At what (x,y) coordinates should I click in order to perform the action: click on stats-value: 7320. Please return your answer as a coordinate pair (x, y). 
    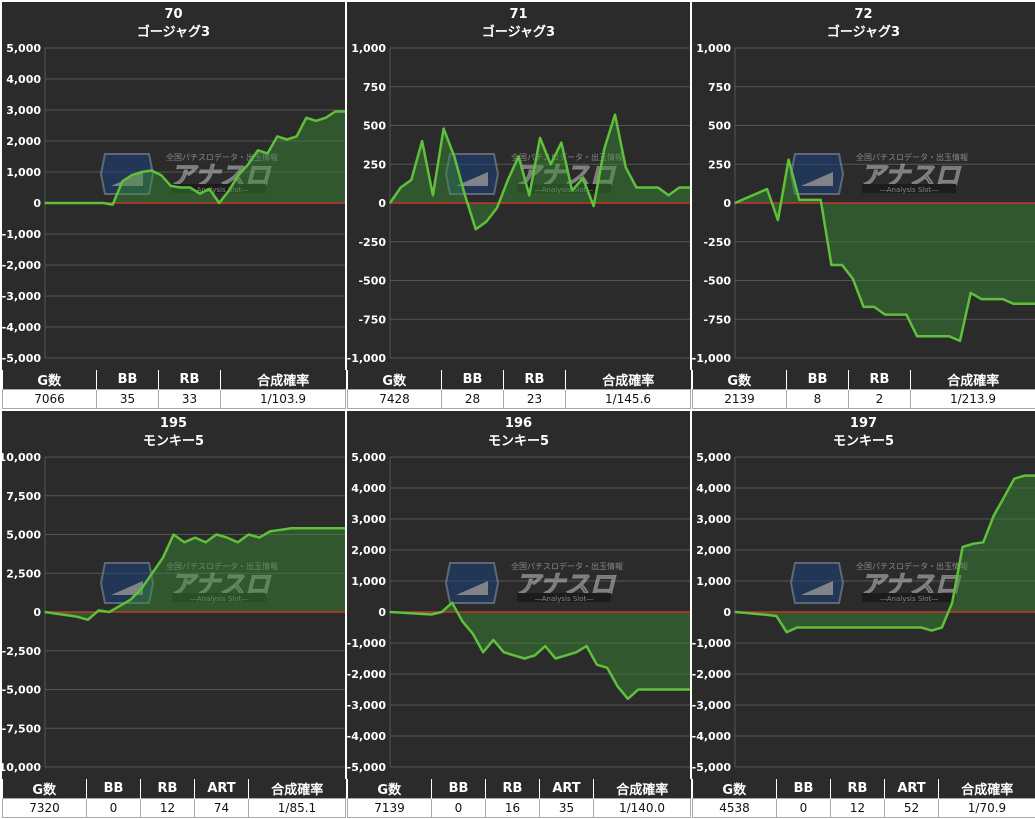
    Looking at the image, I should click on (45, 808).